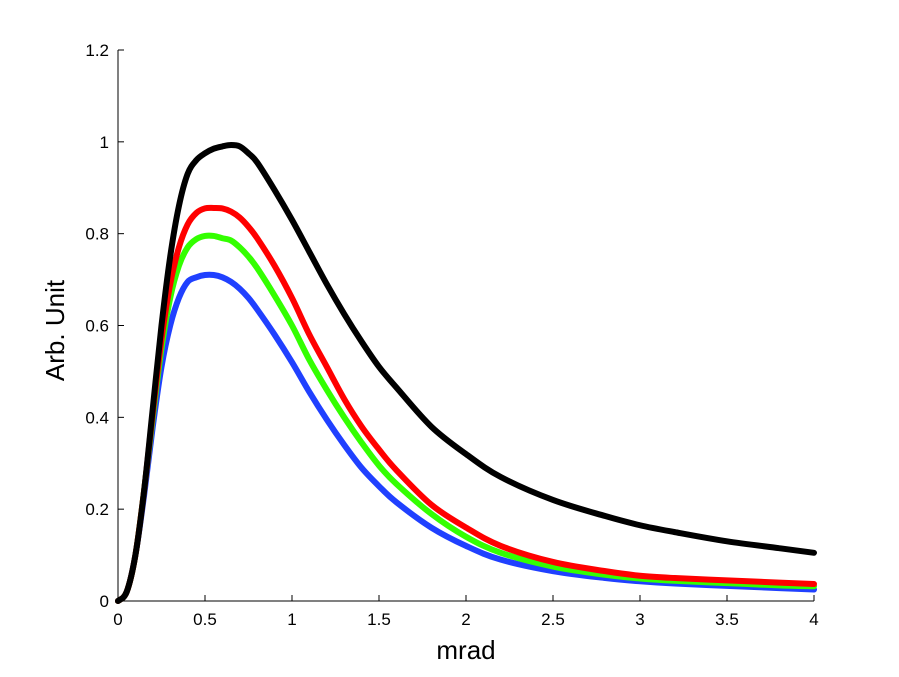  Describe the element at coordinates (639, 619) in the screenshot. I see `x-tick-label: 3` at that location.